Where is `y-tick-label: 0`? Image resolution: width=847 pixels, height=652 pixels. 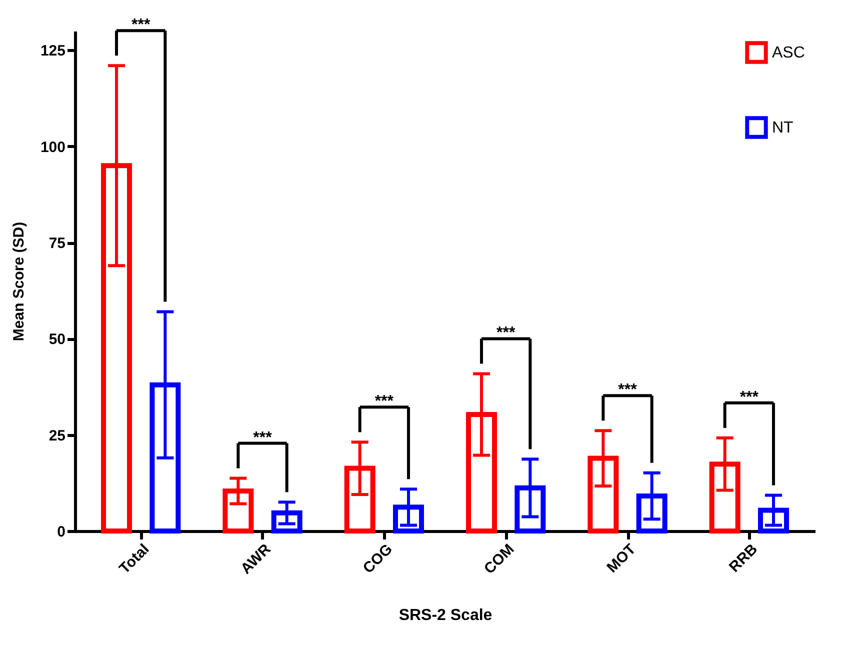 y-tick-label: 0 is located at coordinates (61, 532).